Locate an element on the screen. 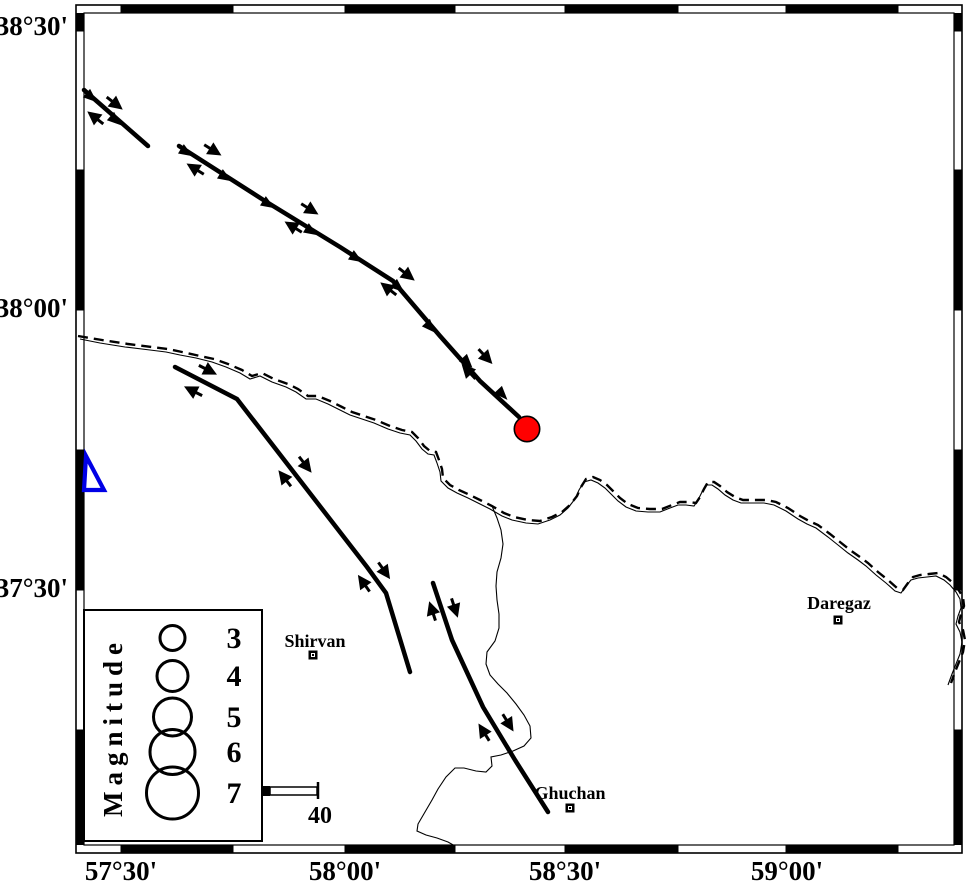 Image resolution: width=978 pixels, height=884 pixels. city-label: Shirvan is located at coordinates (314, 641).